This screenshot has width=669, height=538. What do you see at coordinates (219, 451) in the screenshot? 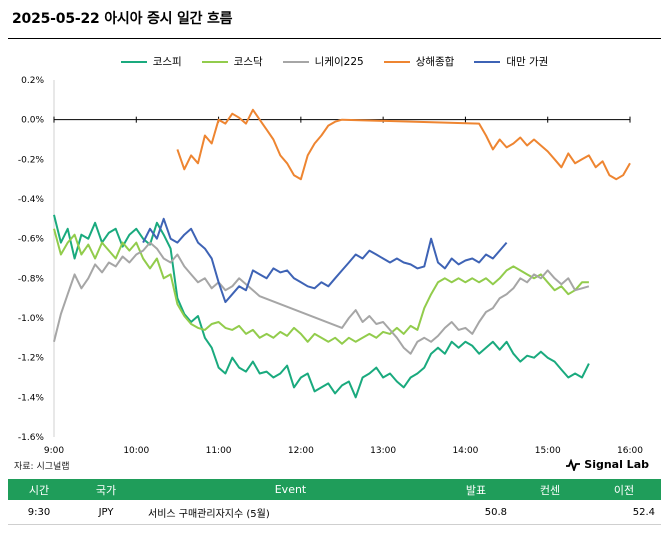
I see `x-tick-label: 11:00` at bounding box center [219, 451].